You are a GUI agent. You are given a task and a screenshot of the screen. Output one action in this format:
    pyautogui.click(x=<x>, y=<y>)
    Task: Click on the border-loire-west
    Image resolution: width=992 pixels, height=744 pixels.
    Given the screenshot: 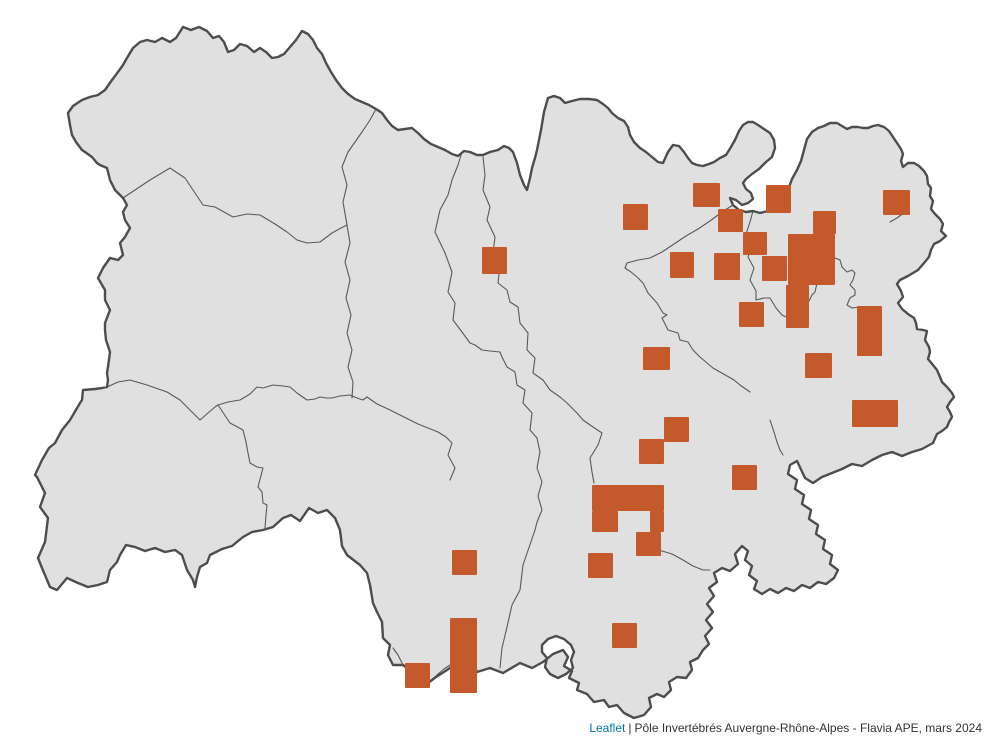 What is the action you would take?
    pyautogui.click(x=359, y=253)
    